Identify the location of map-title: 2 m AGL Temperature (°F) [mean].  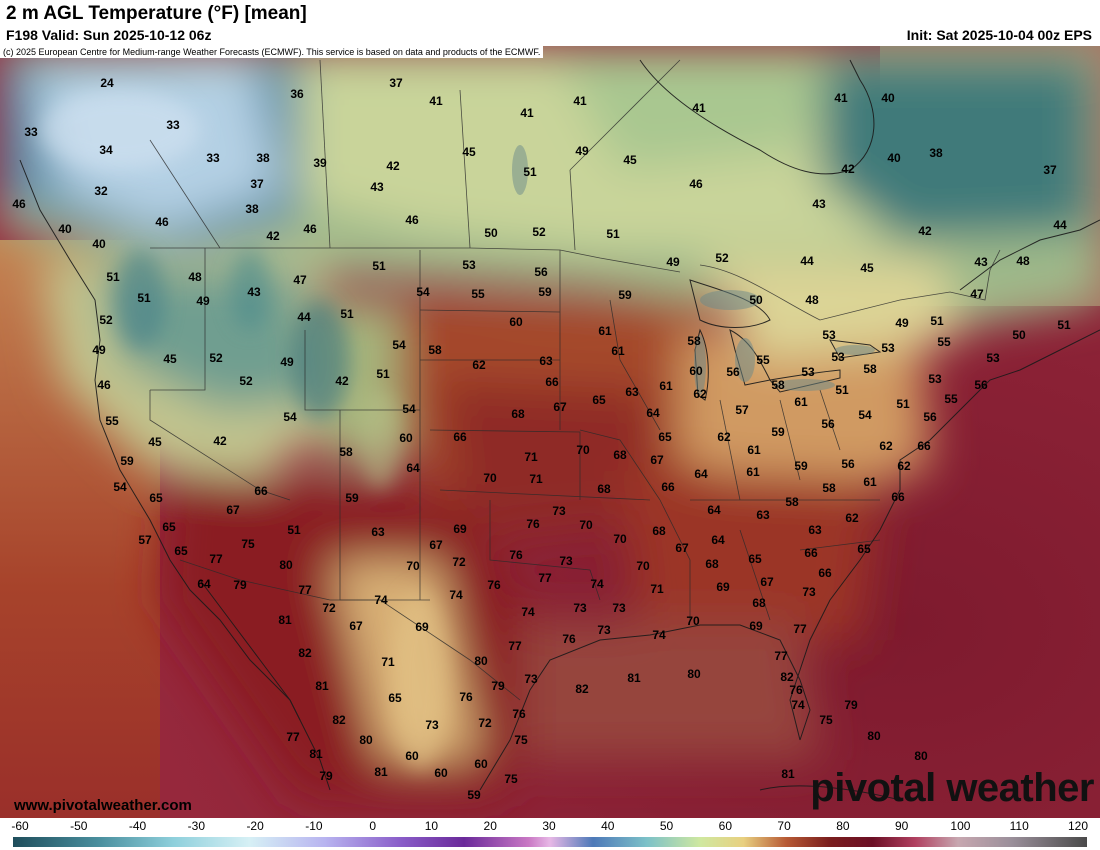
(156, 13).